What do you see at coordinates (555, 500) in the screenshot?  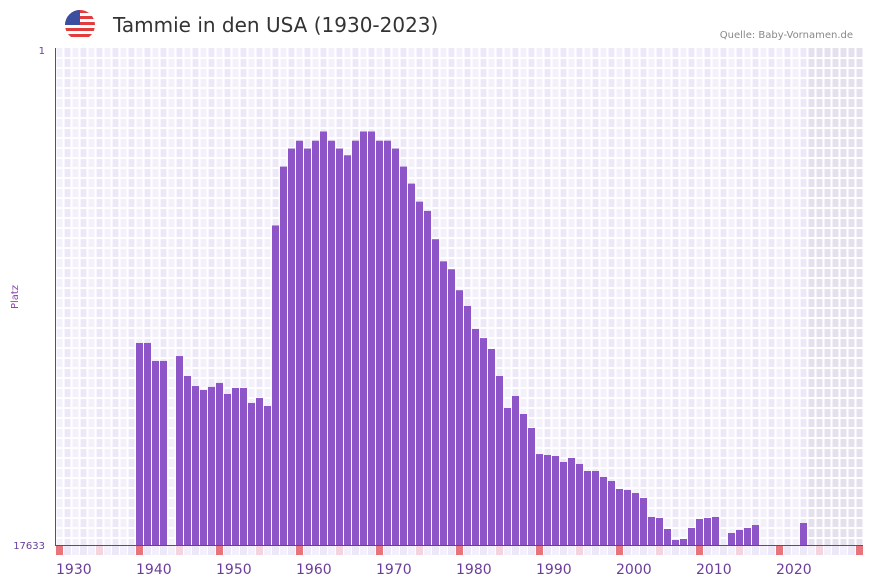 I see `bar-1992` at bounding box center [555, 500].